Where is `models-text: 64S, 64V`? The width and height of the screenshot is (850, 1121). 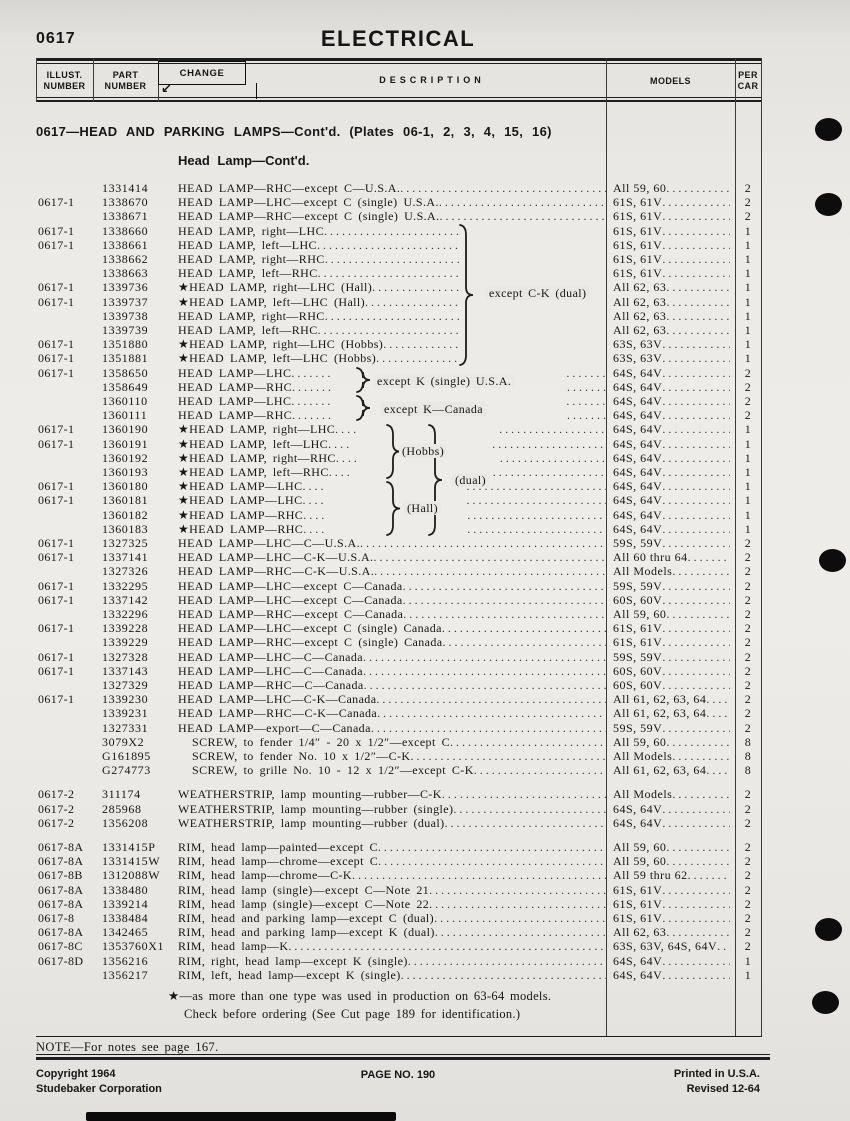 models-text: 64S, 64V is located at coordinates (638, 443).